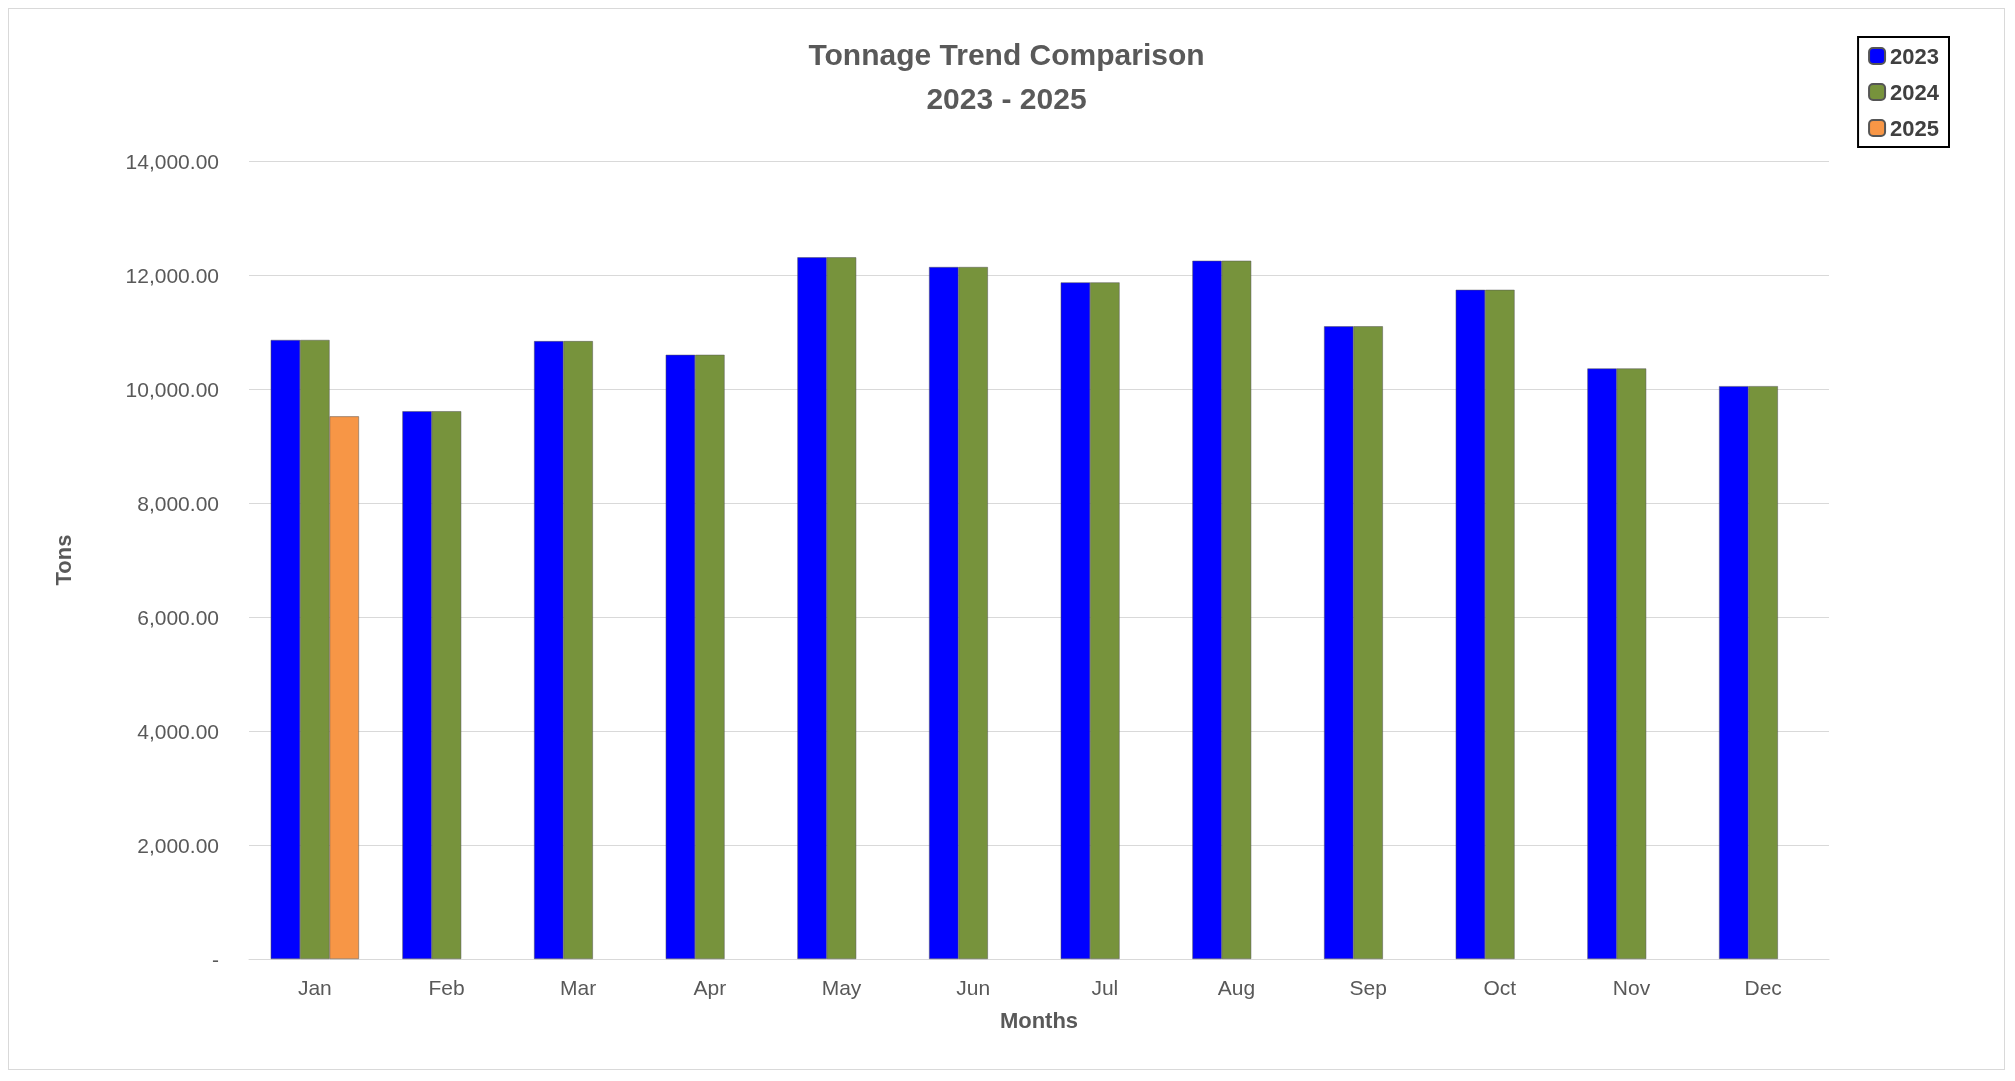 The width and height of the screenshot is (2015, 1081). Describe the element at coordinates (63, 560) in the screenshot. I see `y-axis-title: Tons` at that location.